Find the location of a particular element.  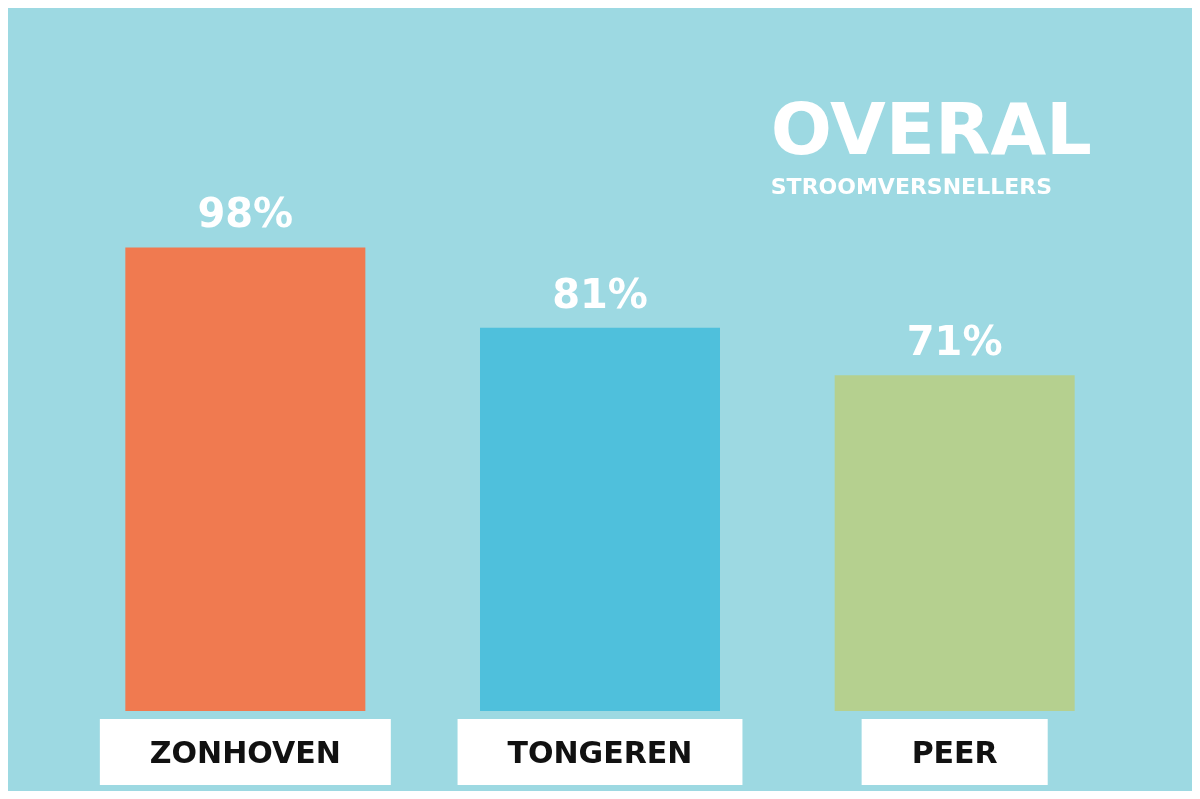

chart-subtitle: STROOMVERSNELLERS is located at coordinates (911, 186).